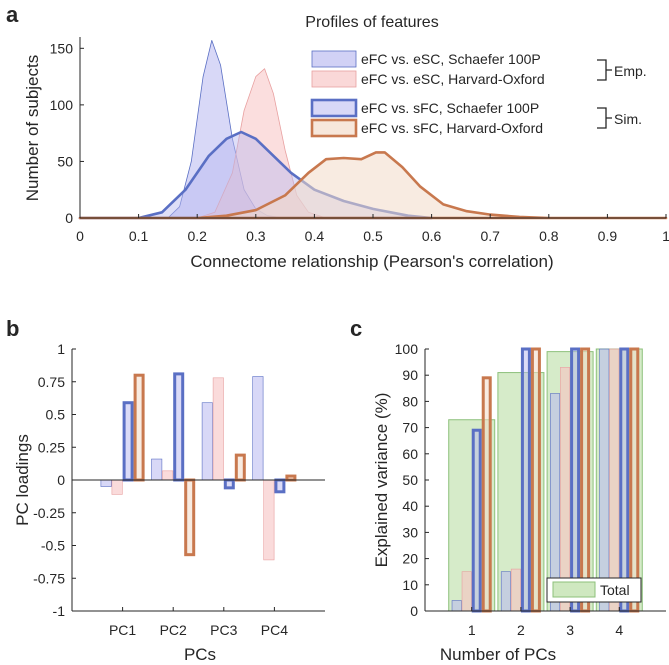 The width and height of the screenshot is (669, 665). Describe the element at coordinates (521, 630) in the screenshot. I see `x-tick-label: 2` at that location.